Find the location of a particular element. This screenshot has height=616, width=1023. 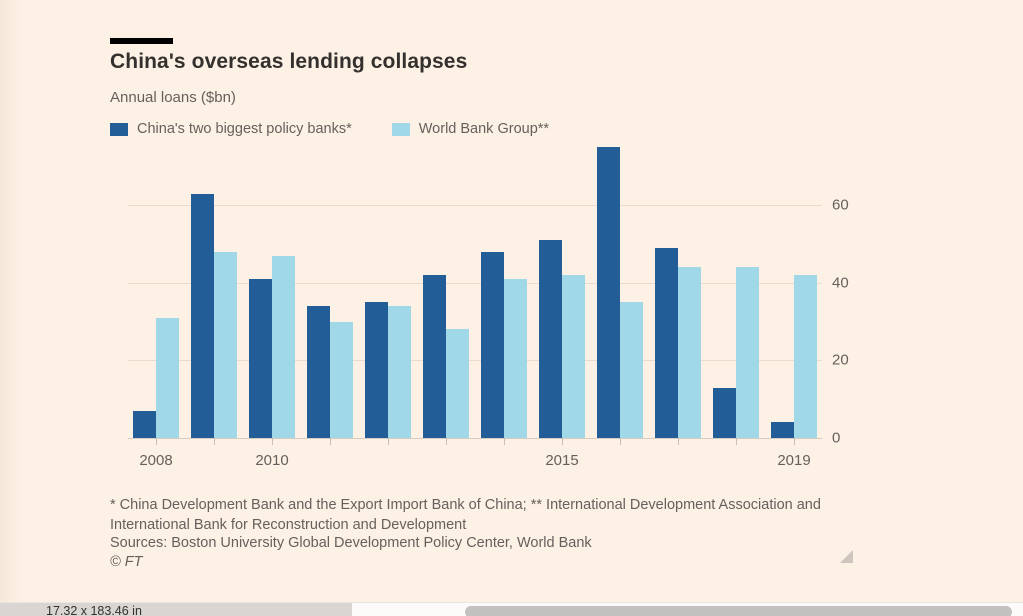

legend-label: China's two biggest policy banks* is located at coordinates (244, 129).